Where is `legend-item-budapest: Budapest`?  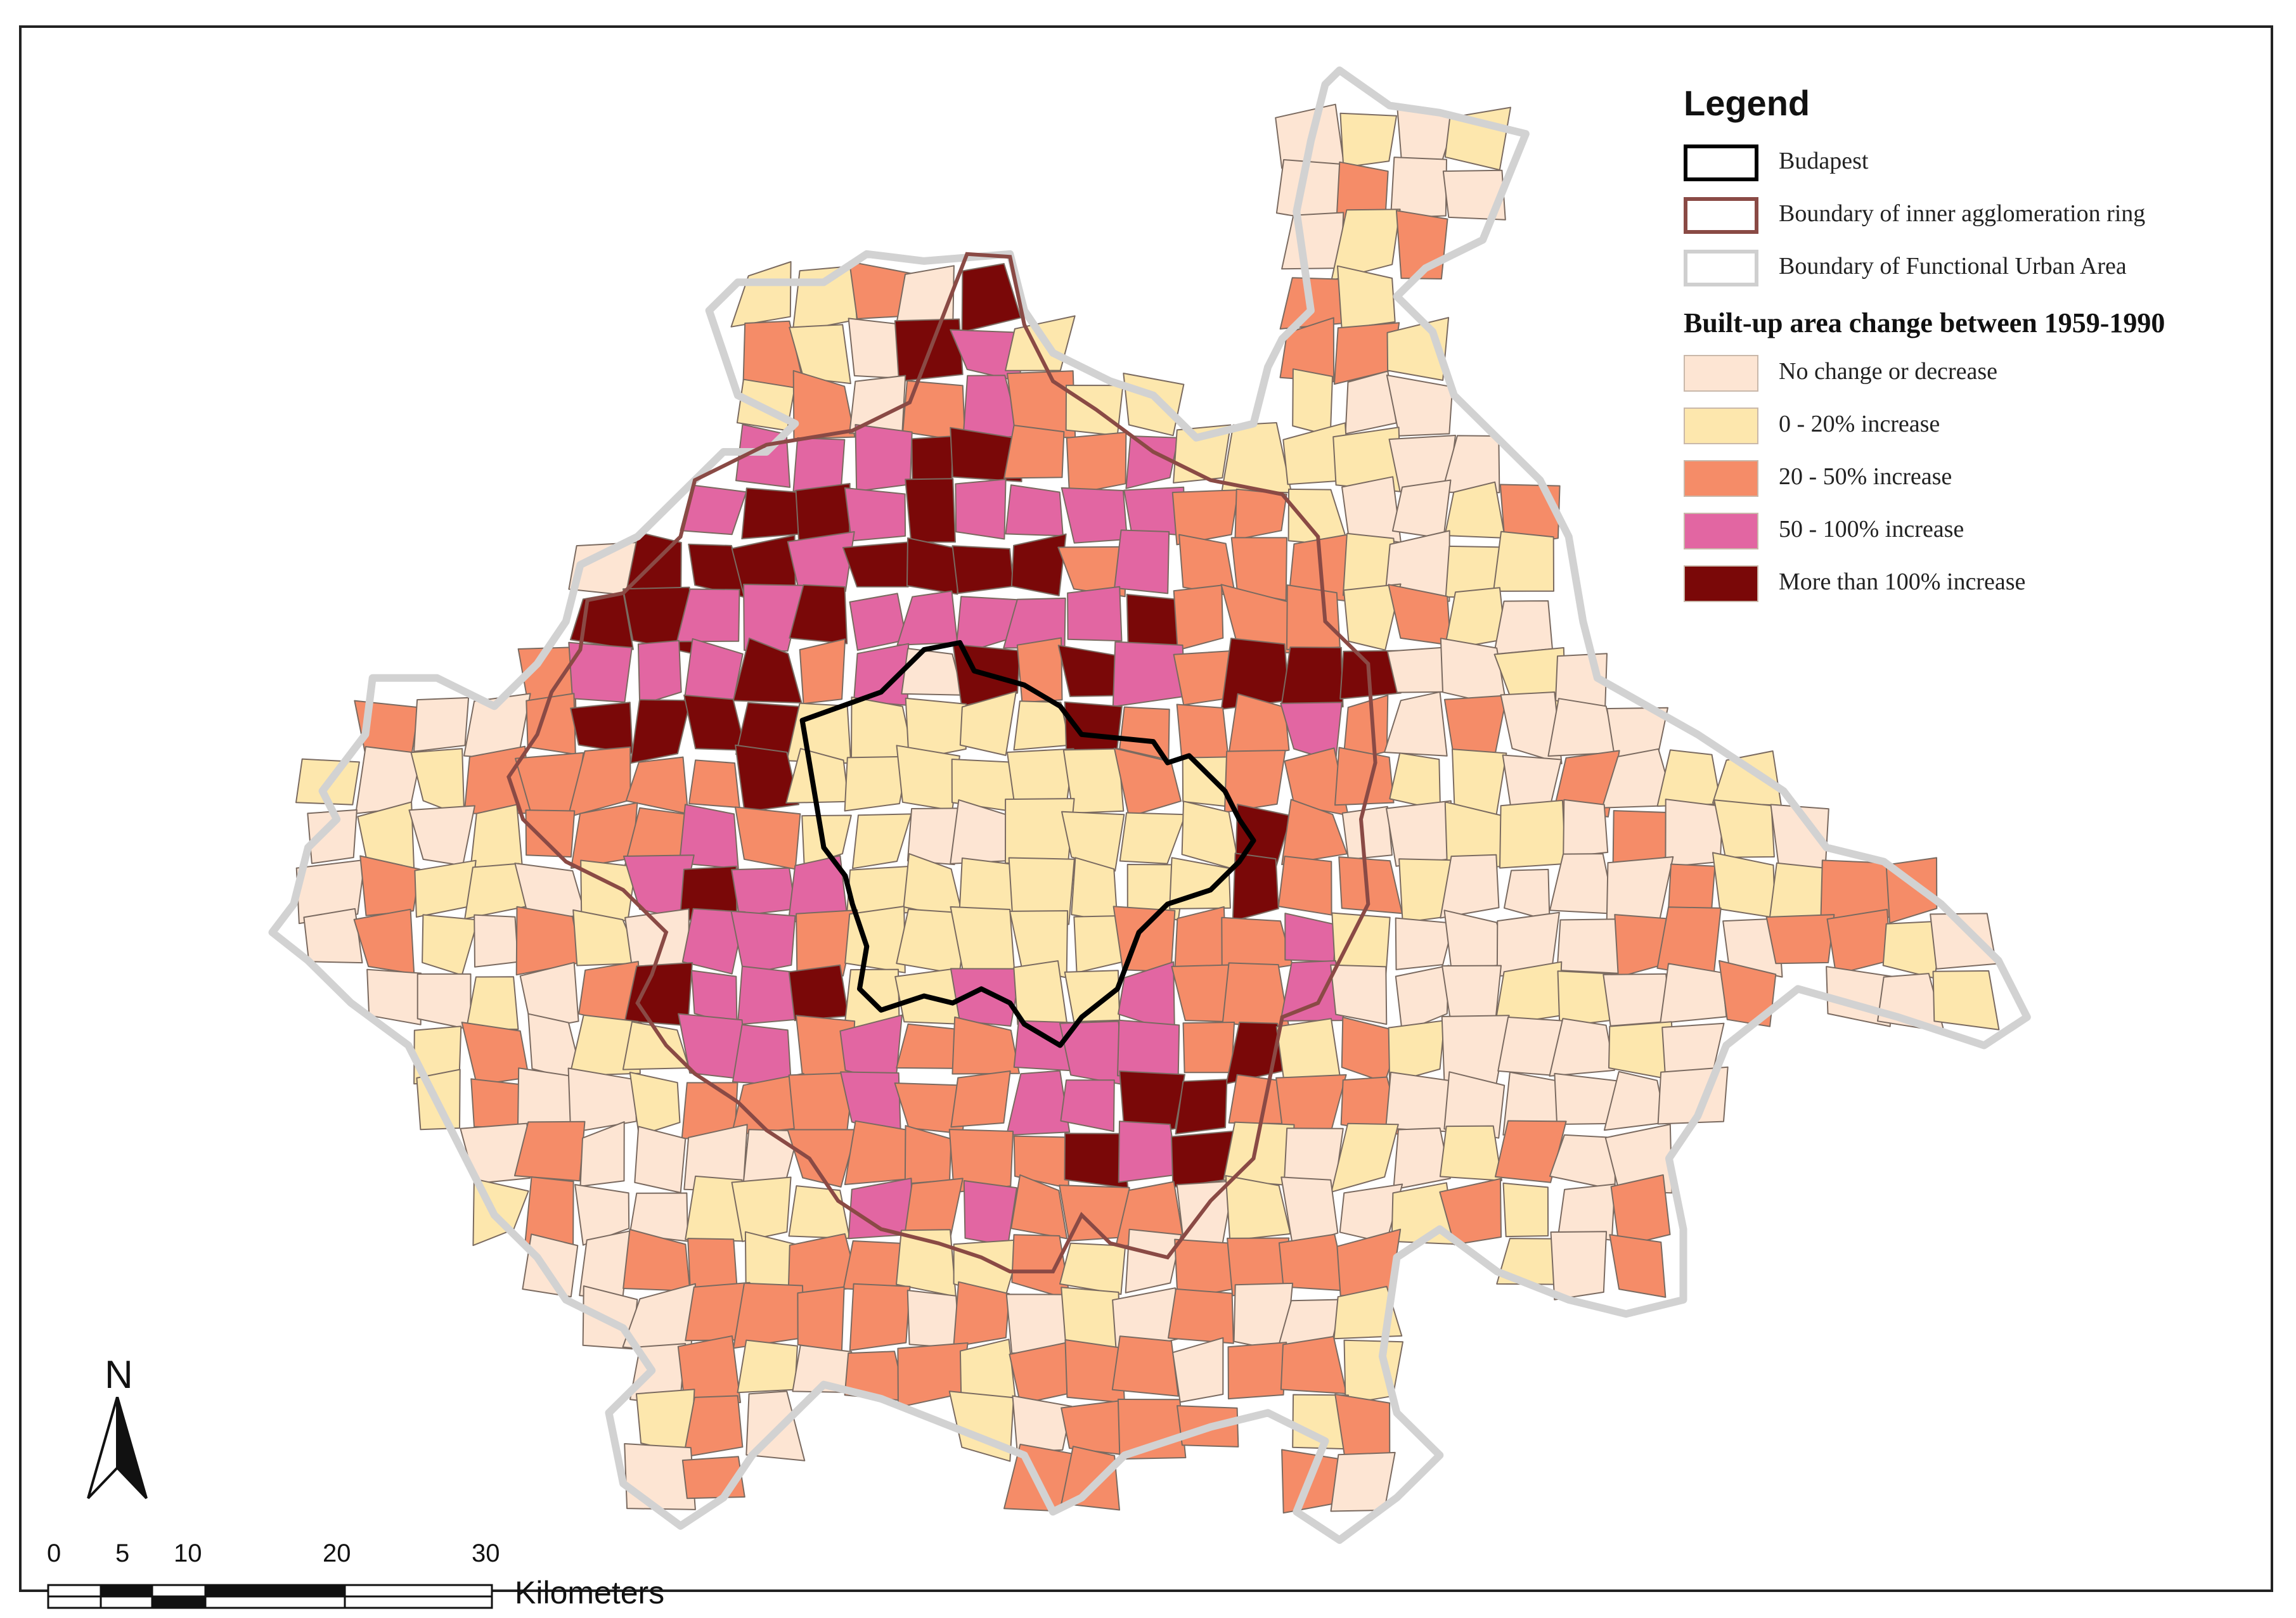
legend-item-budapest: Budapest is located at coordinates (1975, 163).